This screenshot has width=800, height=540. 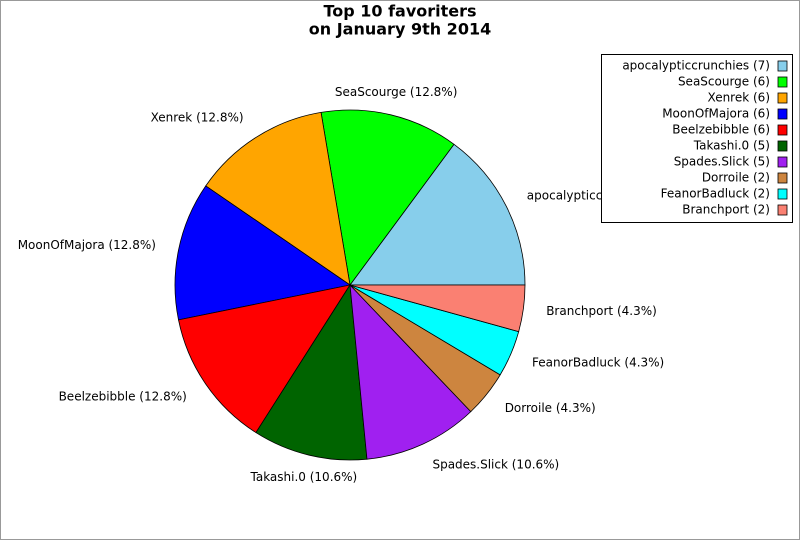 I want to click on slice-label: Takashi.0 (10.6%), so click(x=304, y=477).